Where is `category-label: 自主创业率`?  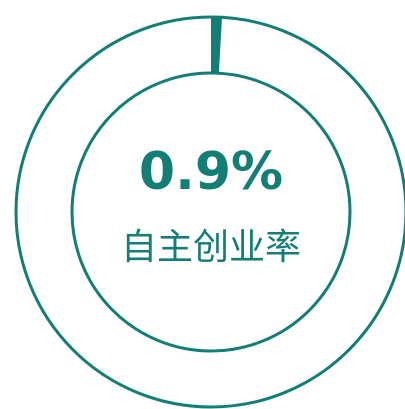
category-label: 自主创业率 is located at coordinates (211, 247).